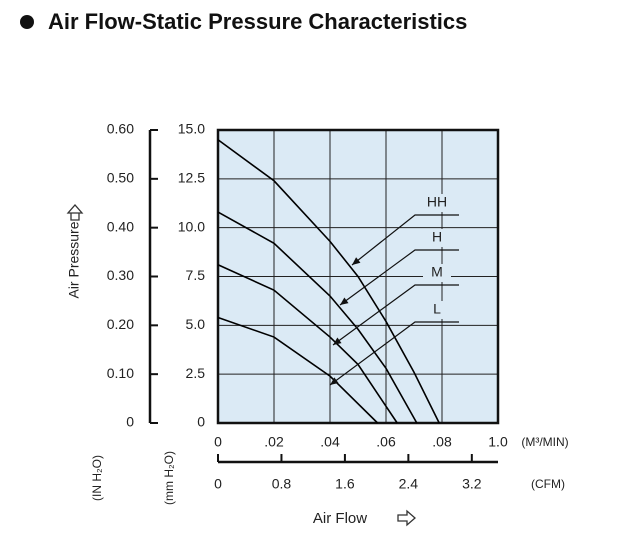  Describe the element at coordinates (257, 21) in the screenshot. I see `chart-title: Air Flow-Static Pressure Characteristics` at that location.